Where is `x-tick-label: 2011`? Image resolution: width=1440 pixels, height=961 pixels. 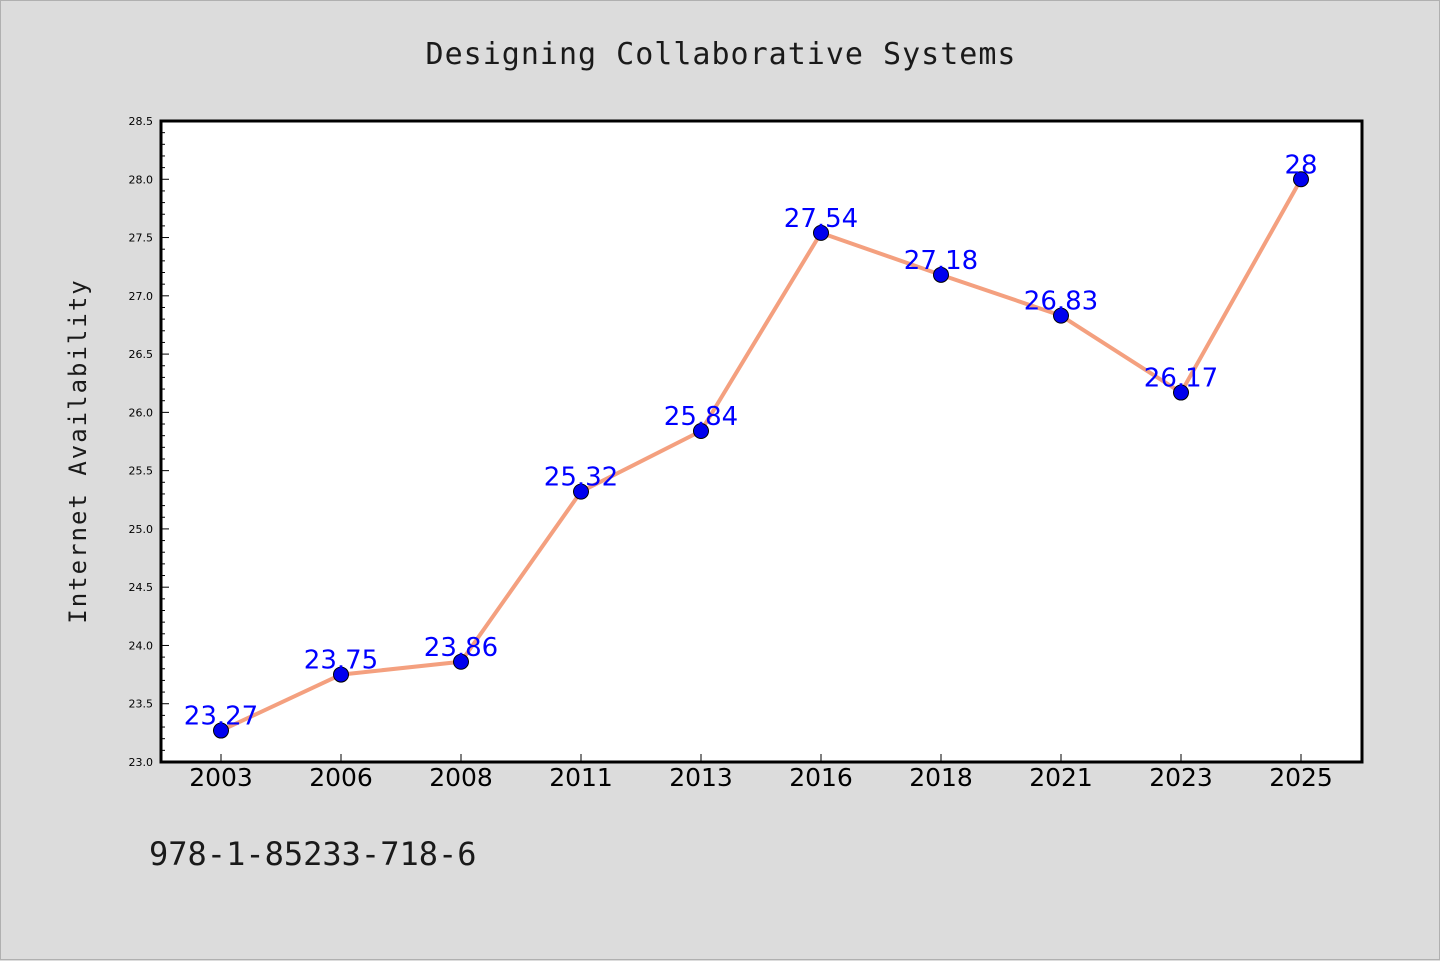
x-tick-label: 2011 is located at coordinates (581, 777).